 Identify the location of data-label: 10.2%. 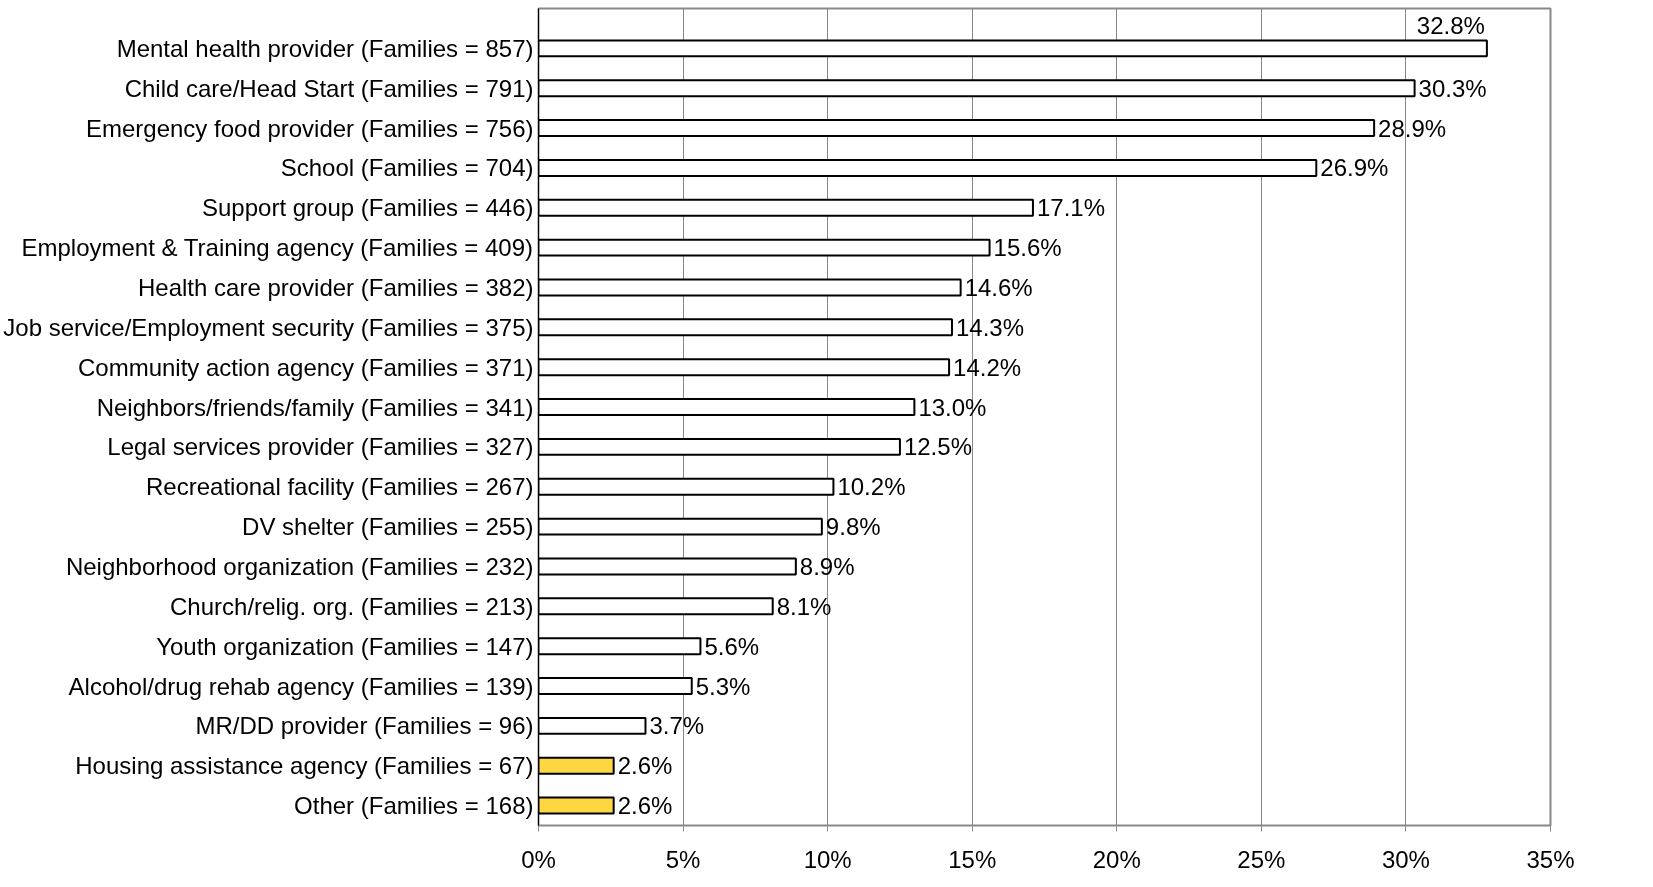
(871, 487).